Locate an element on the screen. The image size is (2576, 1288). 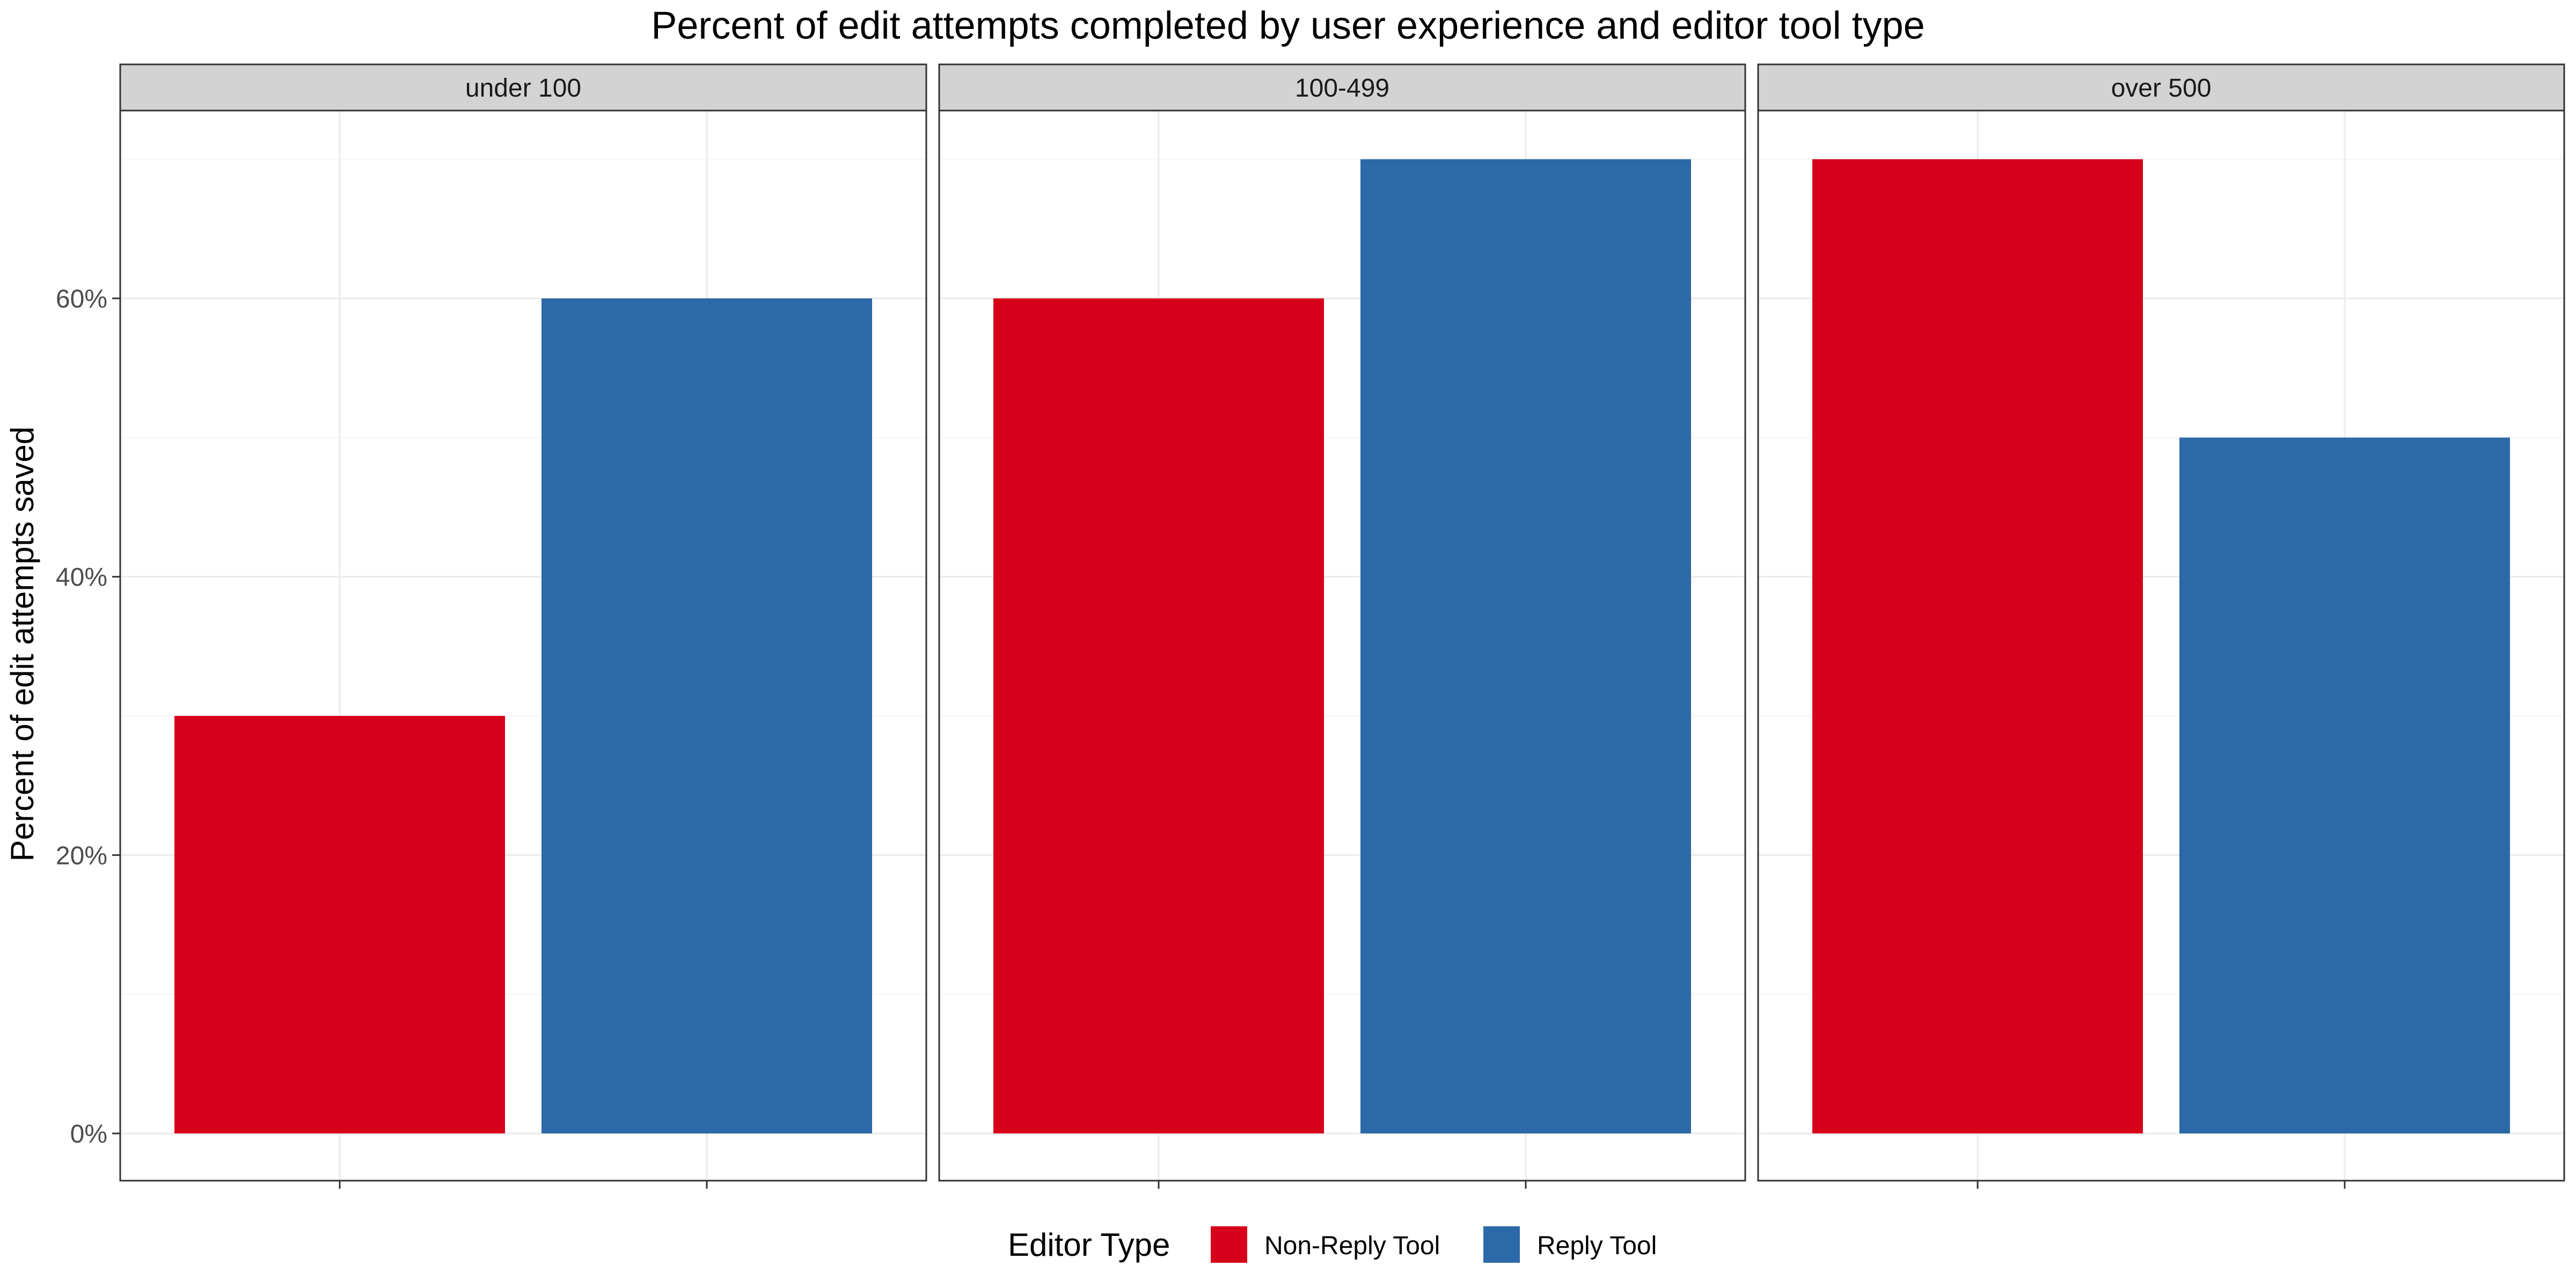
y-axis: 0% 20% 40% 60% is located at coordinates (88, 716).